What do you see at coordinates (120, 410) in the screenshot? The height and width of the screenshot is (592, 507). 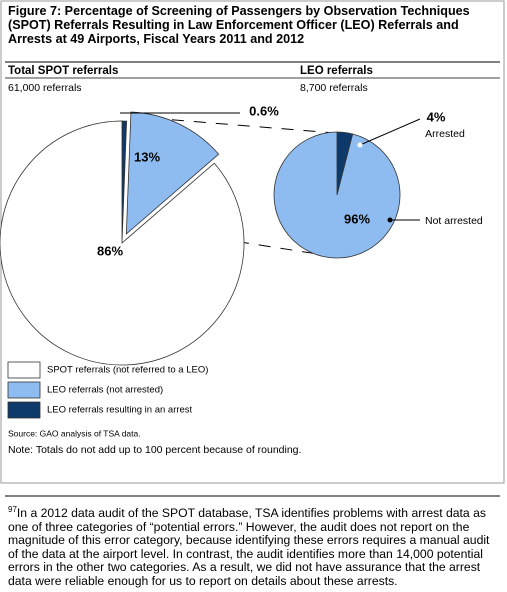 I see `legend-label: LEO referrals resulting in an arrest` at bounding box center [120, 410].